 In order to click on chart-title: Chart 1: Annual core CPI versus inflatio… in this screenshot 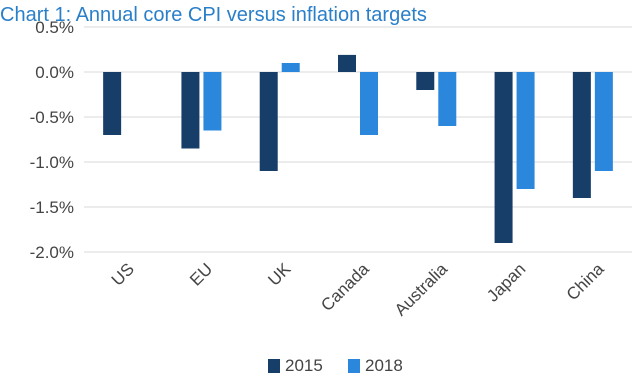, I will do `click(213, 15)`.